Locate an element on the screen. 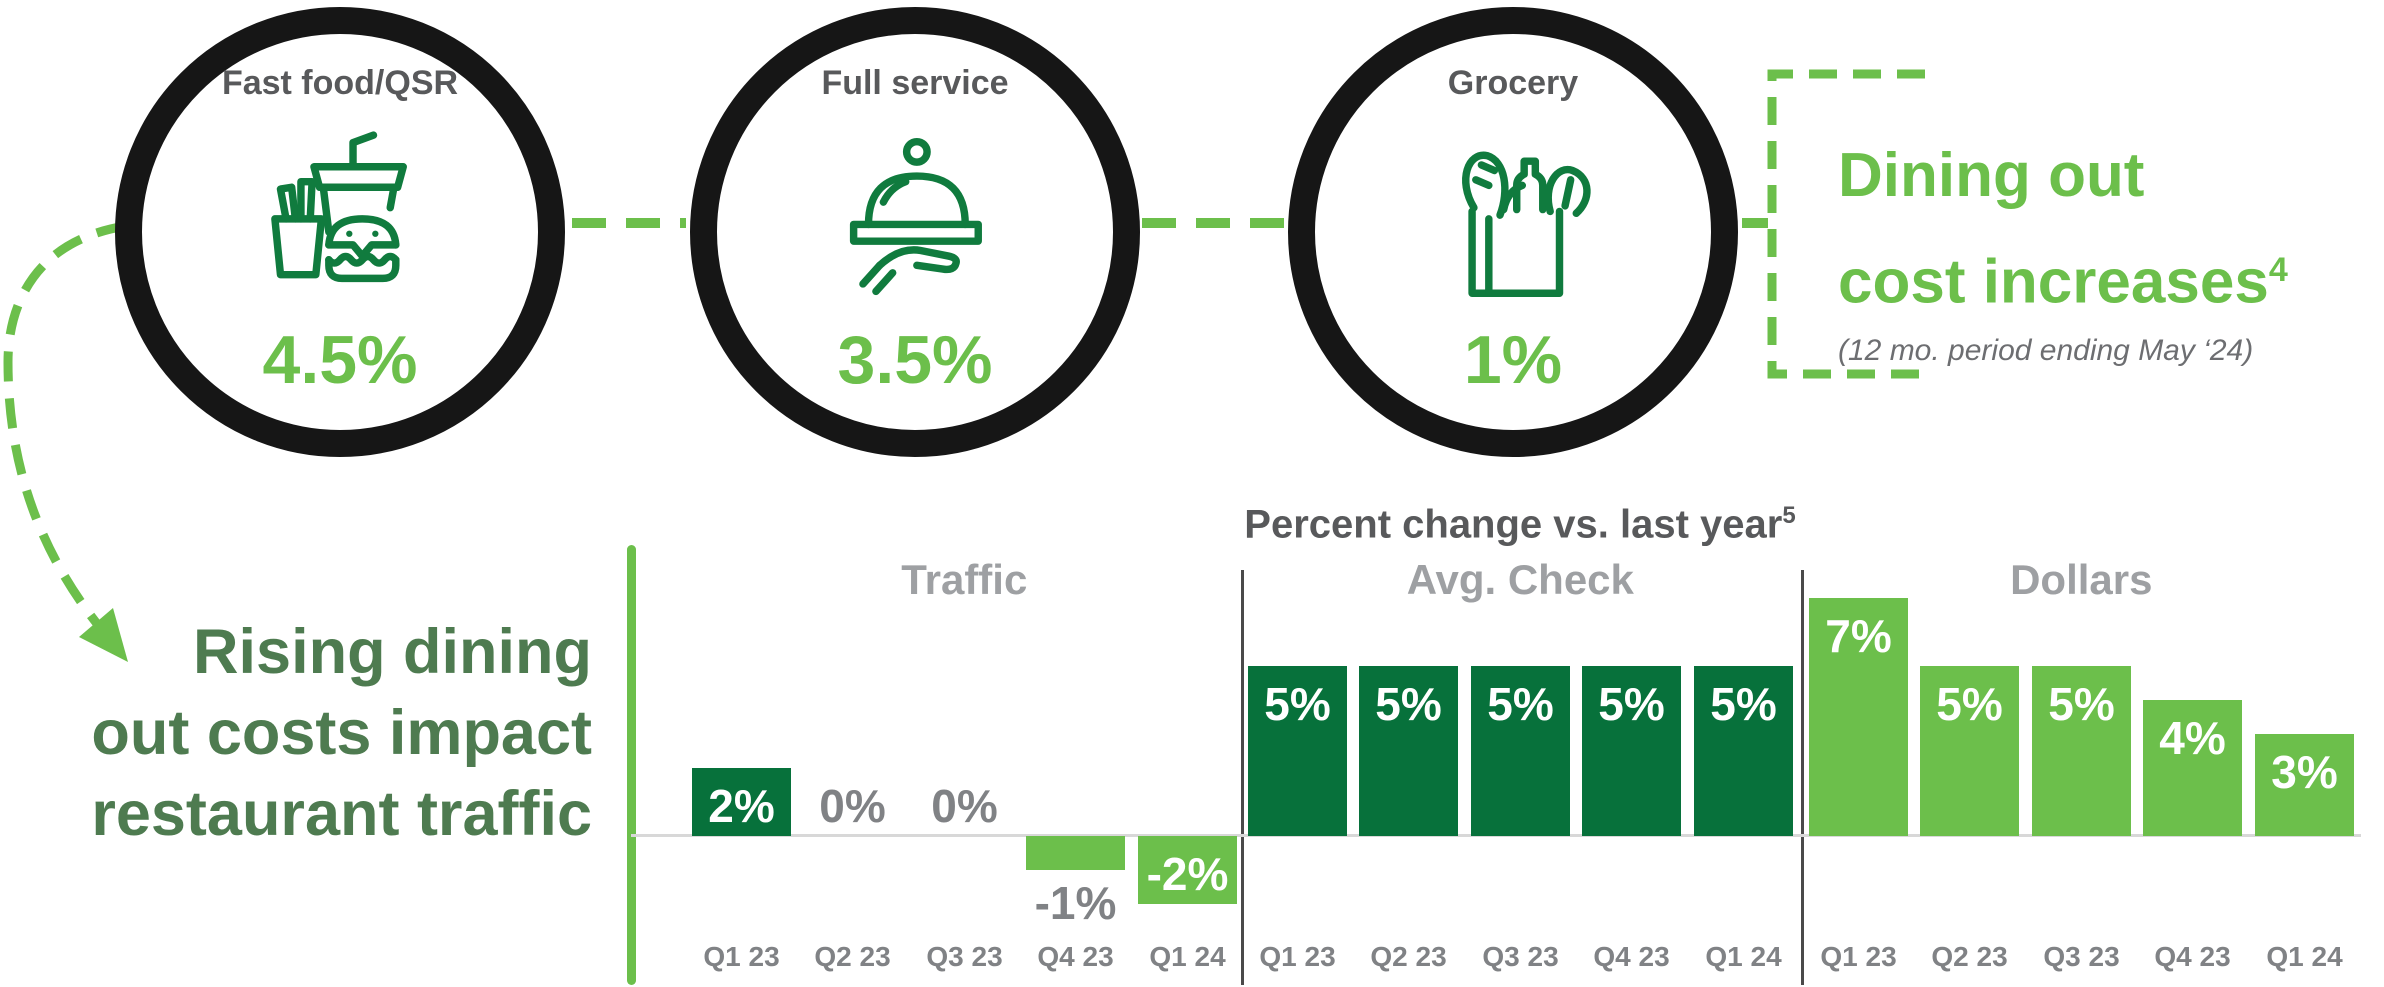 The width and height of the screenshot is (2384, 987). fast-food-circle: Fast food/QSR 4.5% is located at coordinates (340, 232).